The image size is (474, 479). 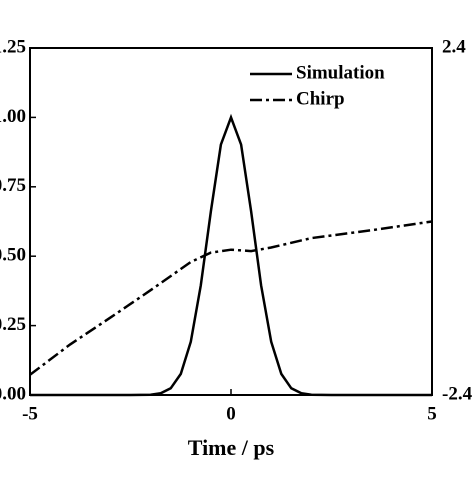 I want to click on x-tick-label: -5, so click(x=30, y=413).